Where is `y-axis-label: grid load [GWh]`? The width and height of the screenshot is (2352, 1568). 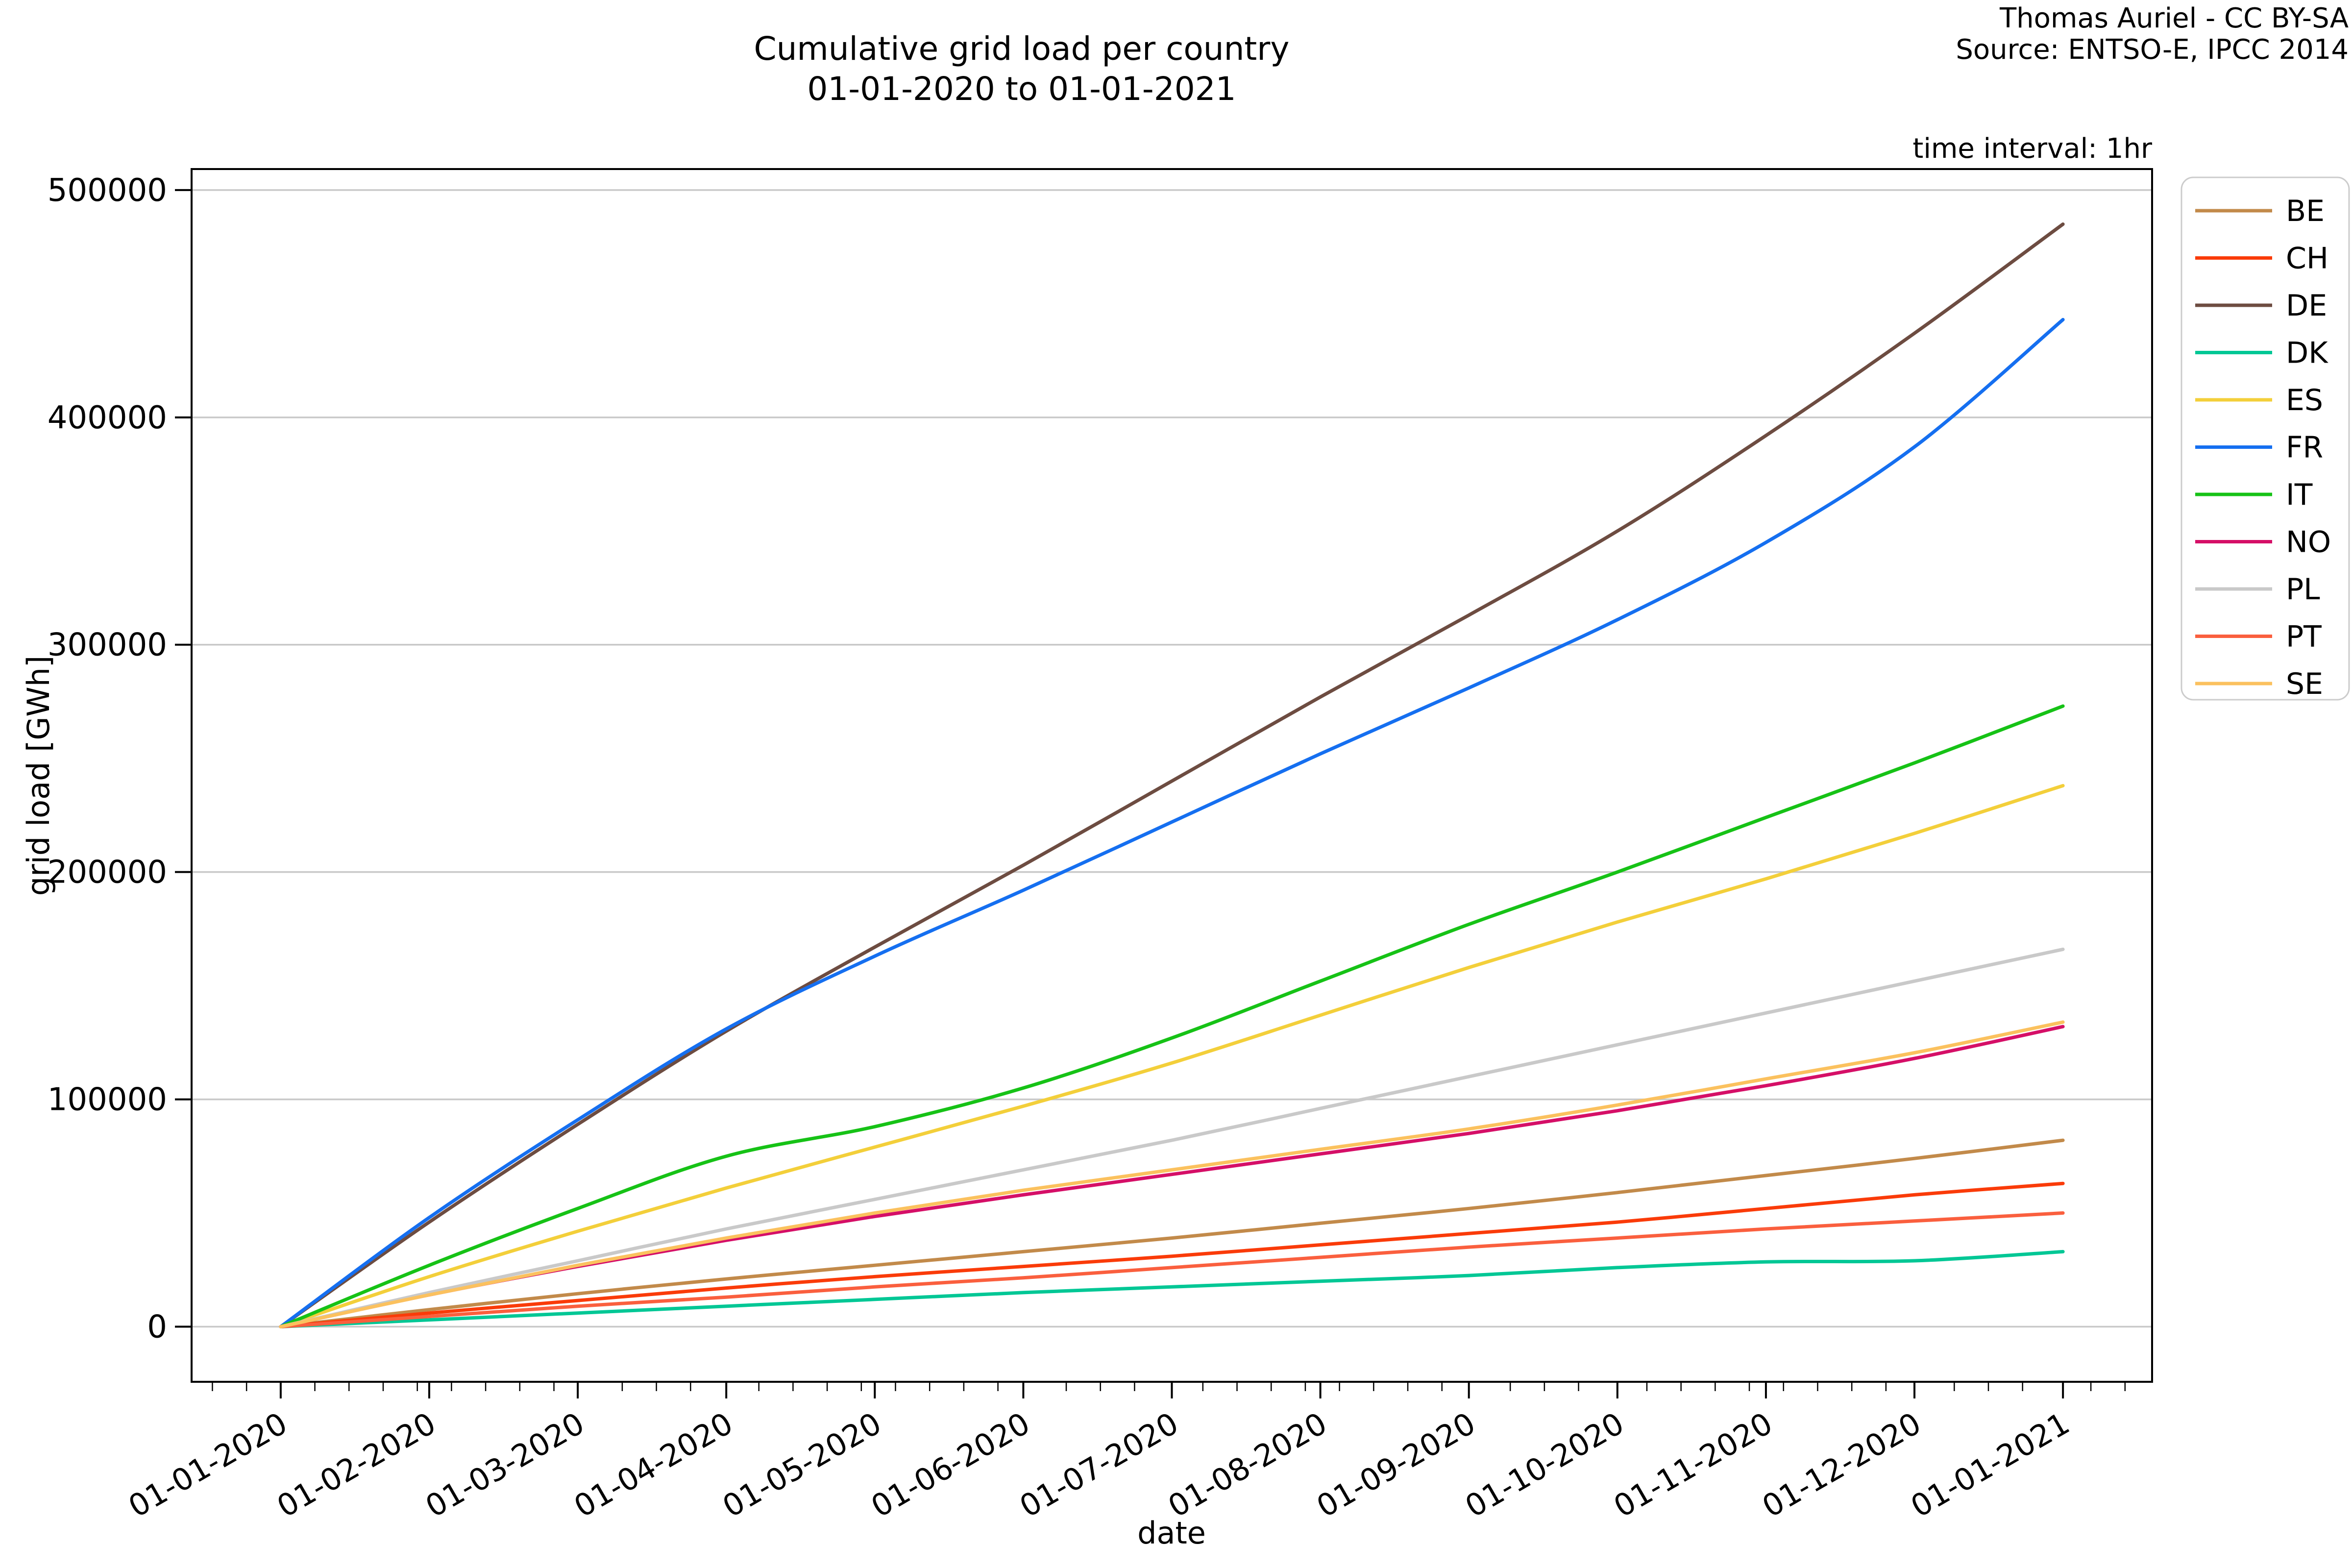
y-axis-label: grid load [GWh] is located at coordinates (38, 776).